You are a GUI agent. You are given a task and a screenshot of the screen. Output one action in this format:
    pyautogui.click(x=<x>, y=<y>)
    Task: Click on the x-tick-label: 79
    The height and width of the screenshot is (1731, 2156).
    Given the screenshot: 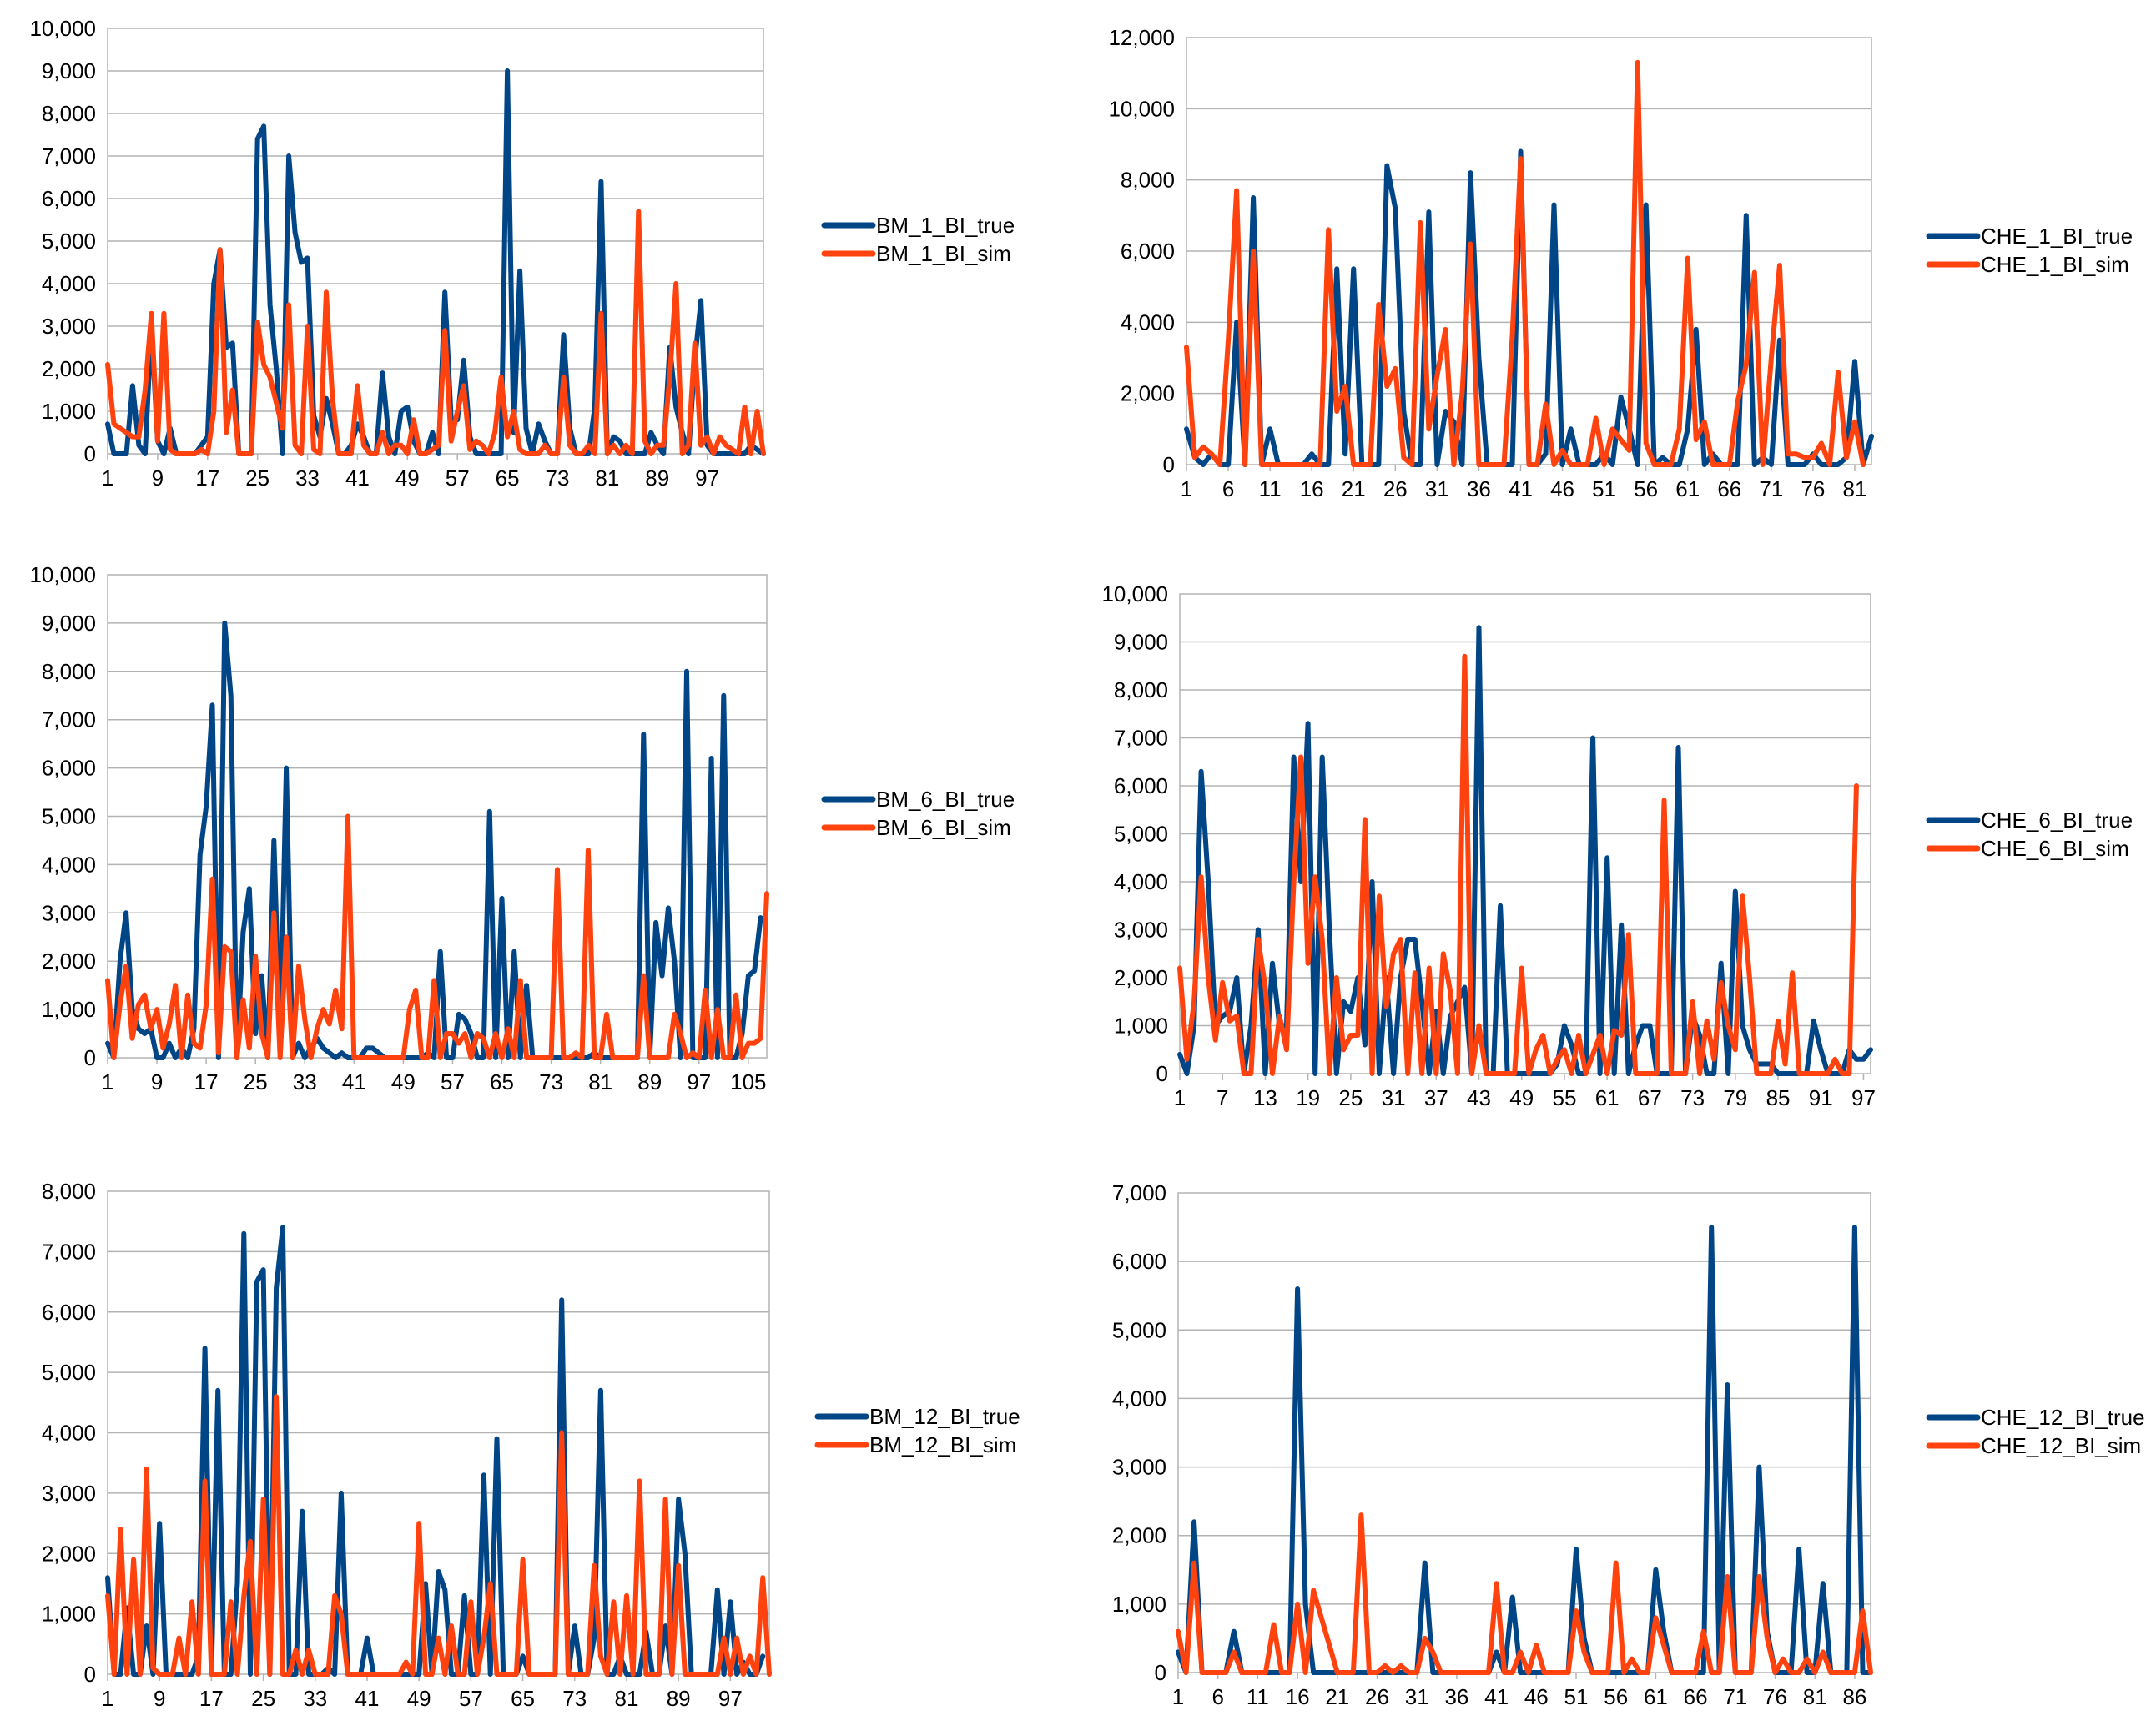 What is the action you would take?
    pyautogui.click(x=1735, y=1097)
    